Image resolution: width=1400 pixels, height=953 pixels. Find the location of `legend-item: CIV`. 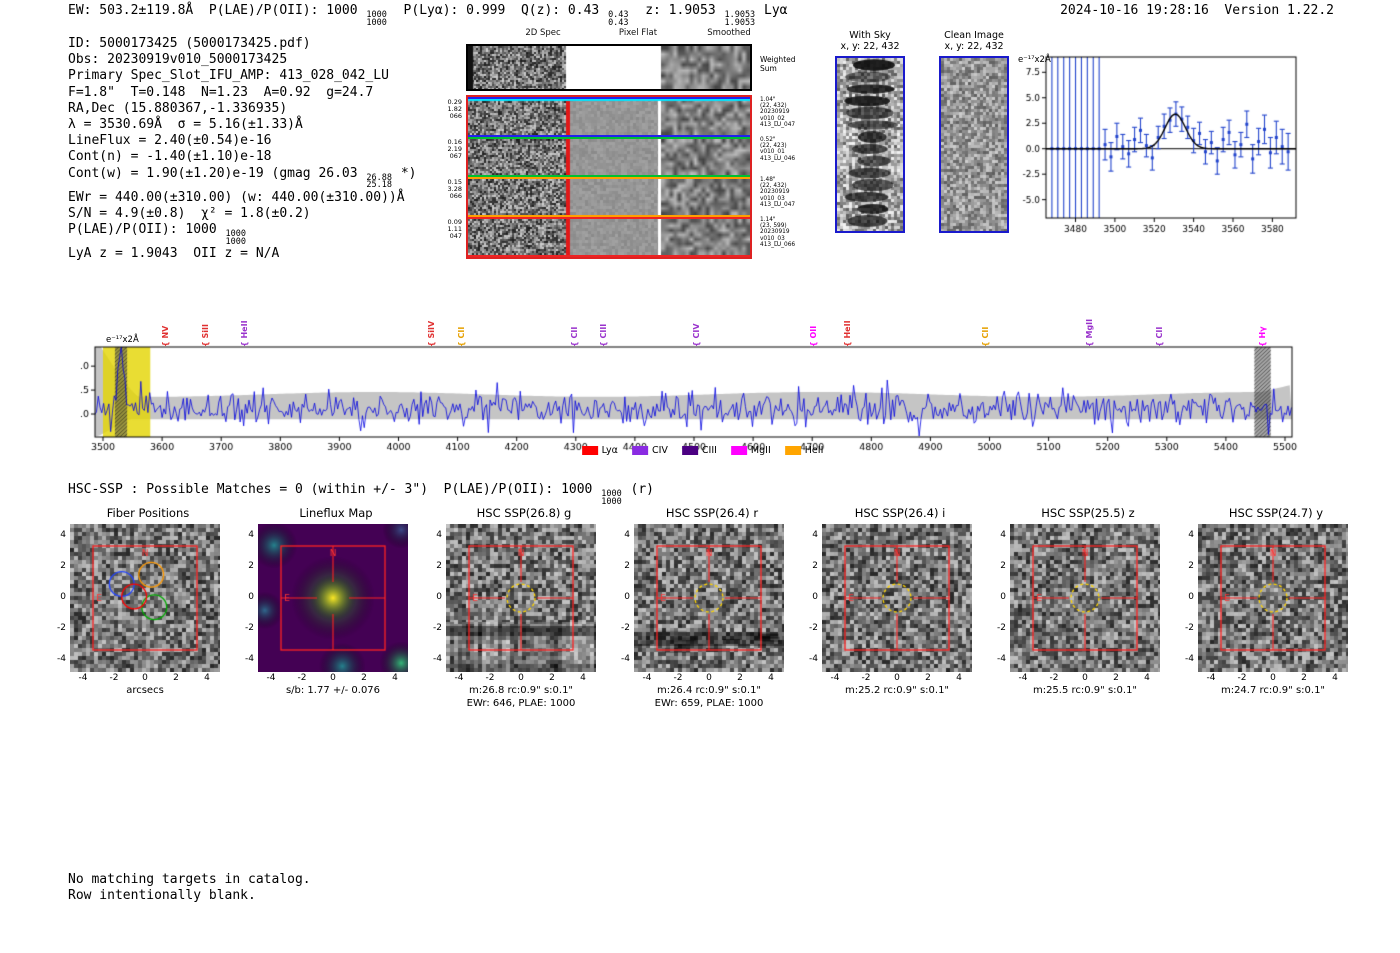

legend-item: CIV is located at coordinates (649, 450).